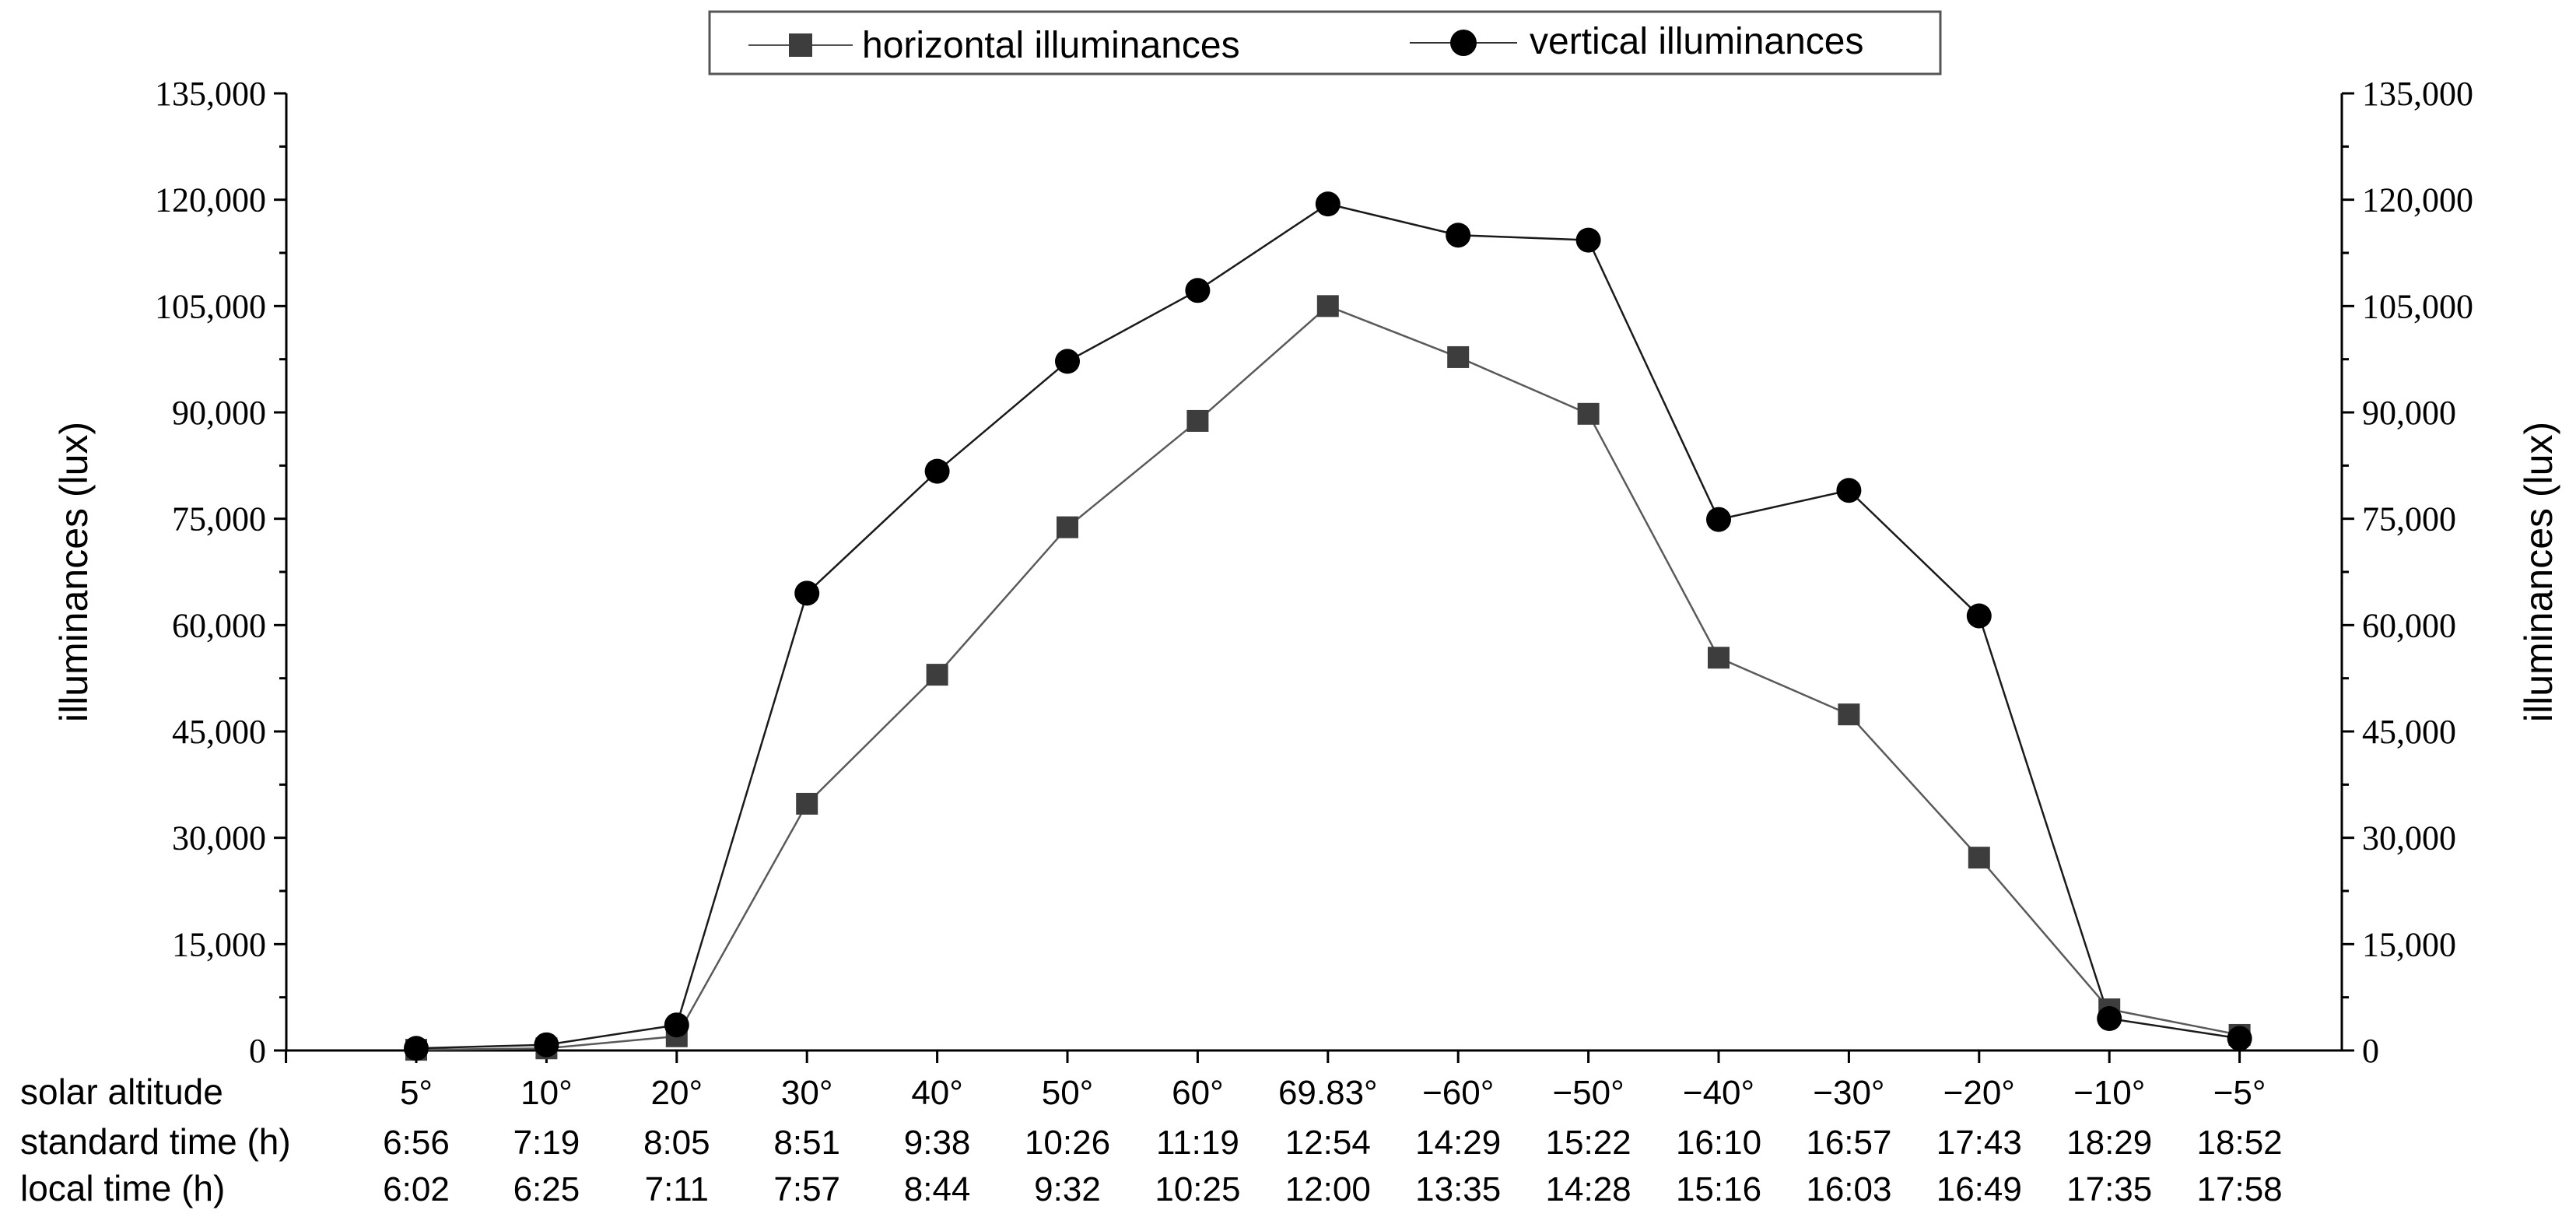  Describe the element at coordinates (546, 1093) in the screenshot. I see `solar-altitude-value: 10°` at that location.